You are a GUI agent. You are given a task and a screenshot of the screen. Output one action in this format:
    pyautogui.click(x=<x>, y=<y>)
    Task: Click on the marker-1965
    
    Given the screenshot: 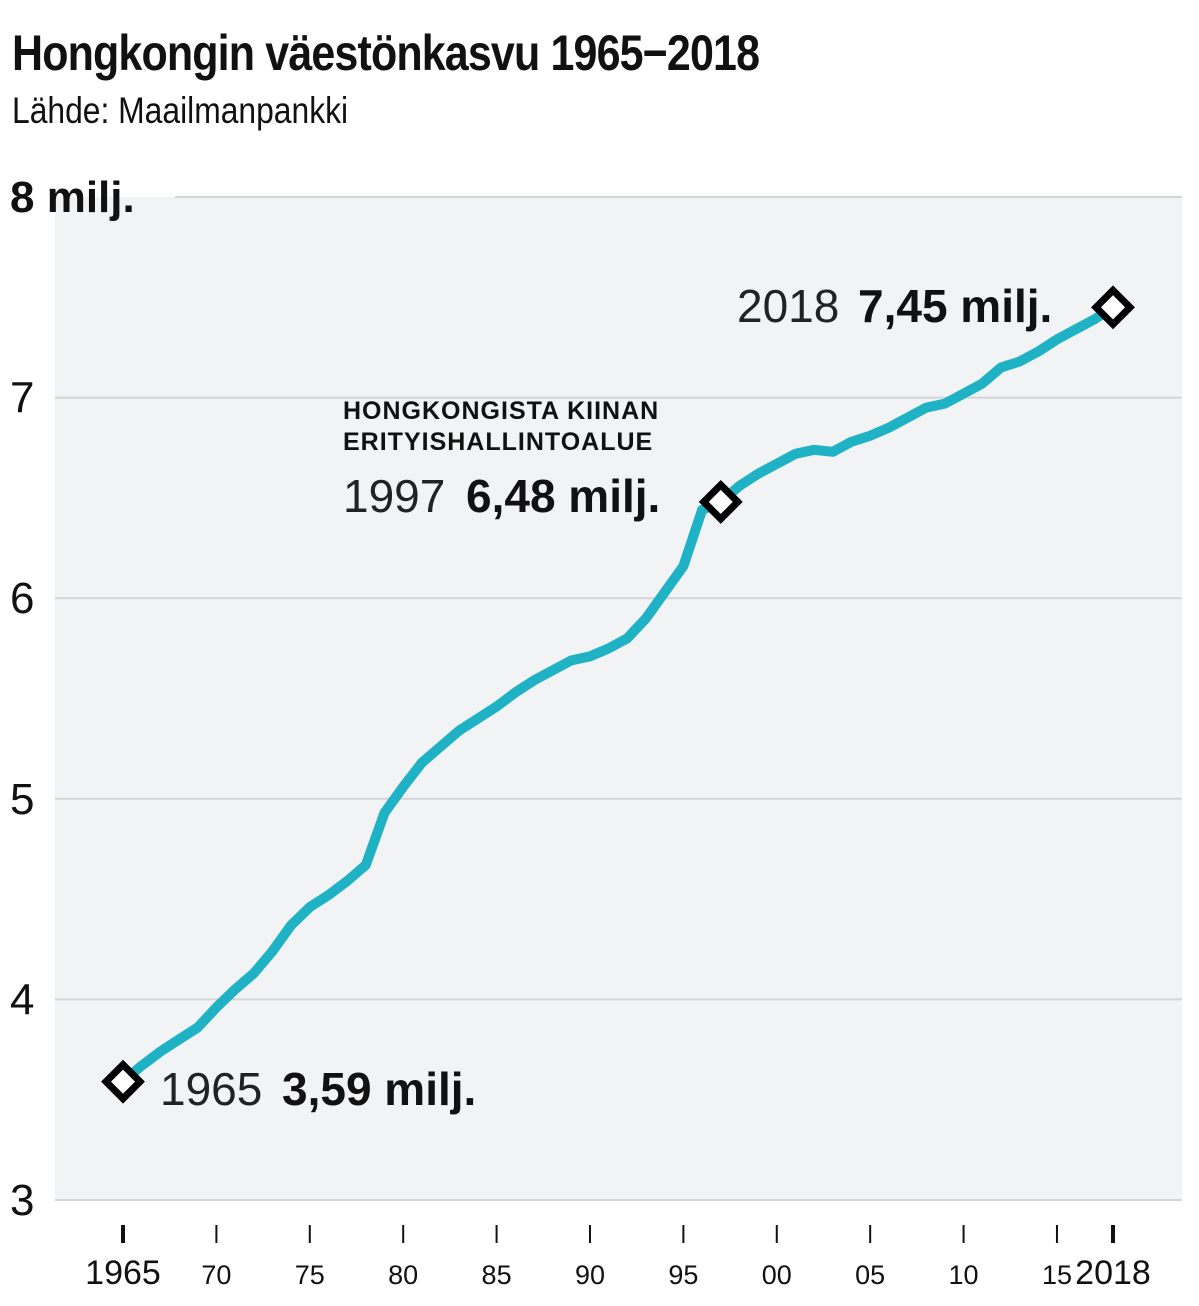 What is the action you would take?
    pyautogui.click(x=123, y=1081)
    